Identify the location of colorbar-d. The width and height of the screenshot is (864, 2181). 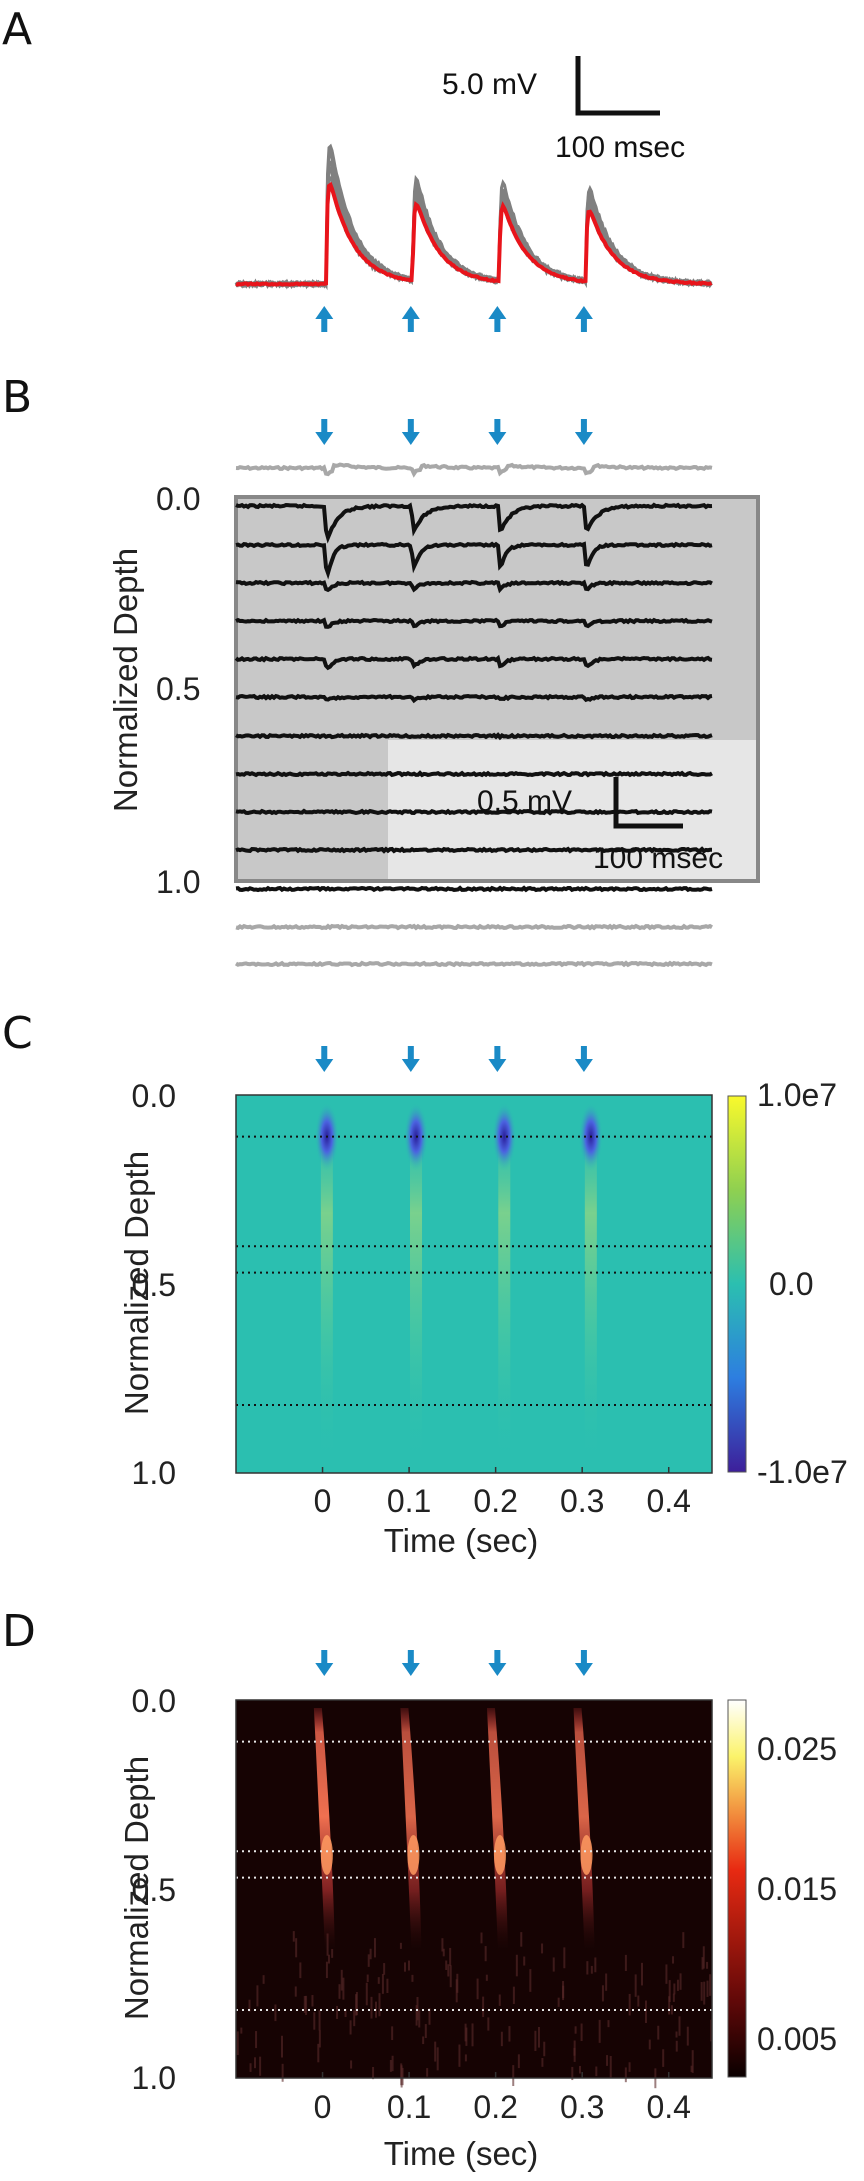
(737, 1888).